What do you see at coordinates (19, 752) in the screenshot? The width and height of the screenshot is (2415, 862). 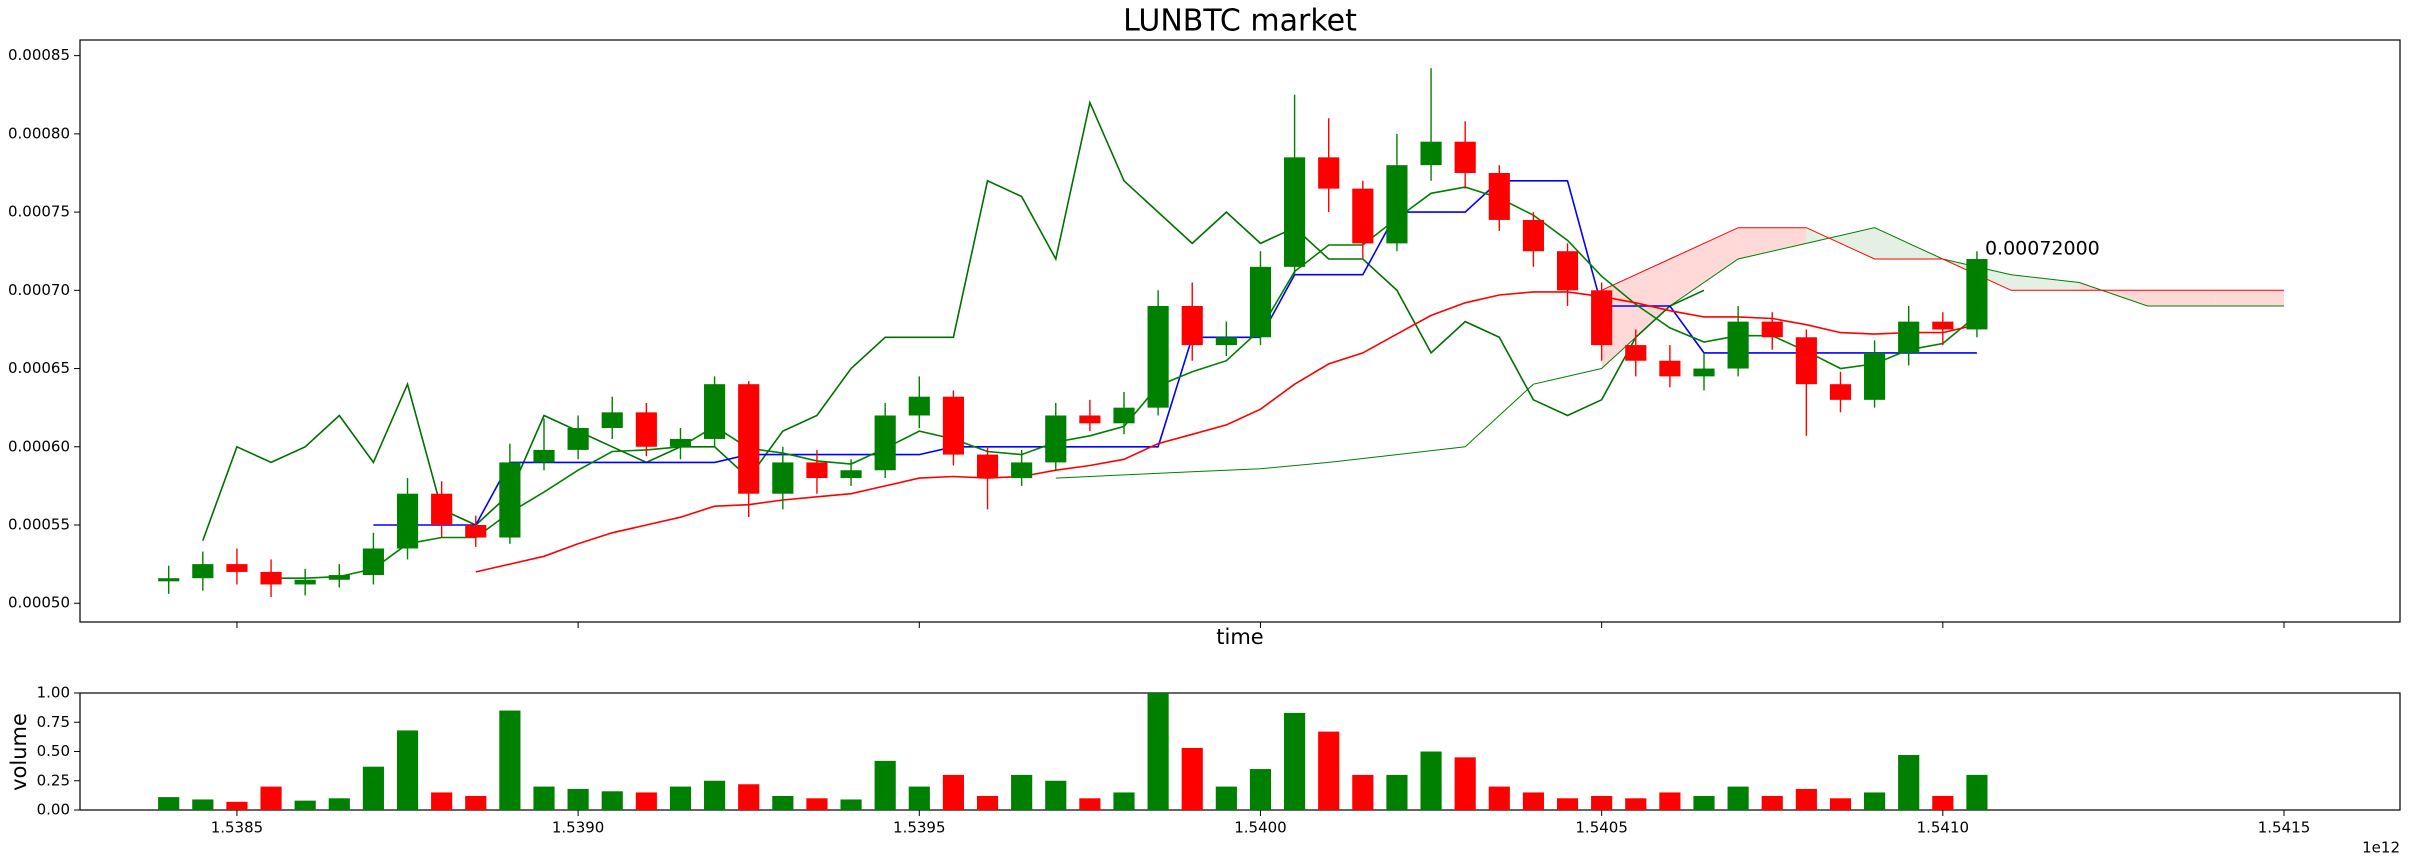 I see `y-axis-label: volume` at bounding box center [19, 752].